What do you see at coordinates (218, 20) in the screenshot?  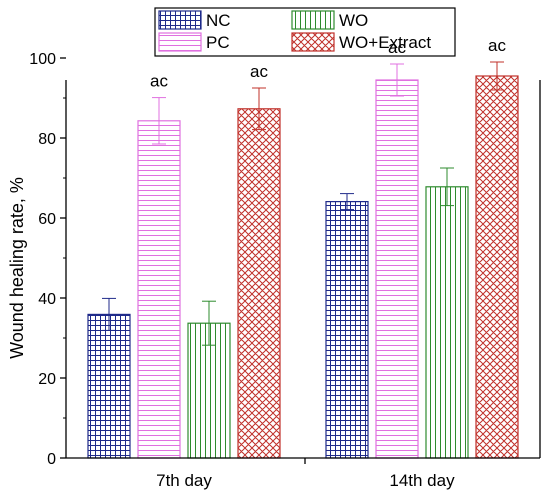 I see `legend-label-nc: NC` at bounding box center [218, 20].